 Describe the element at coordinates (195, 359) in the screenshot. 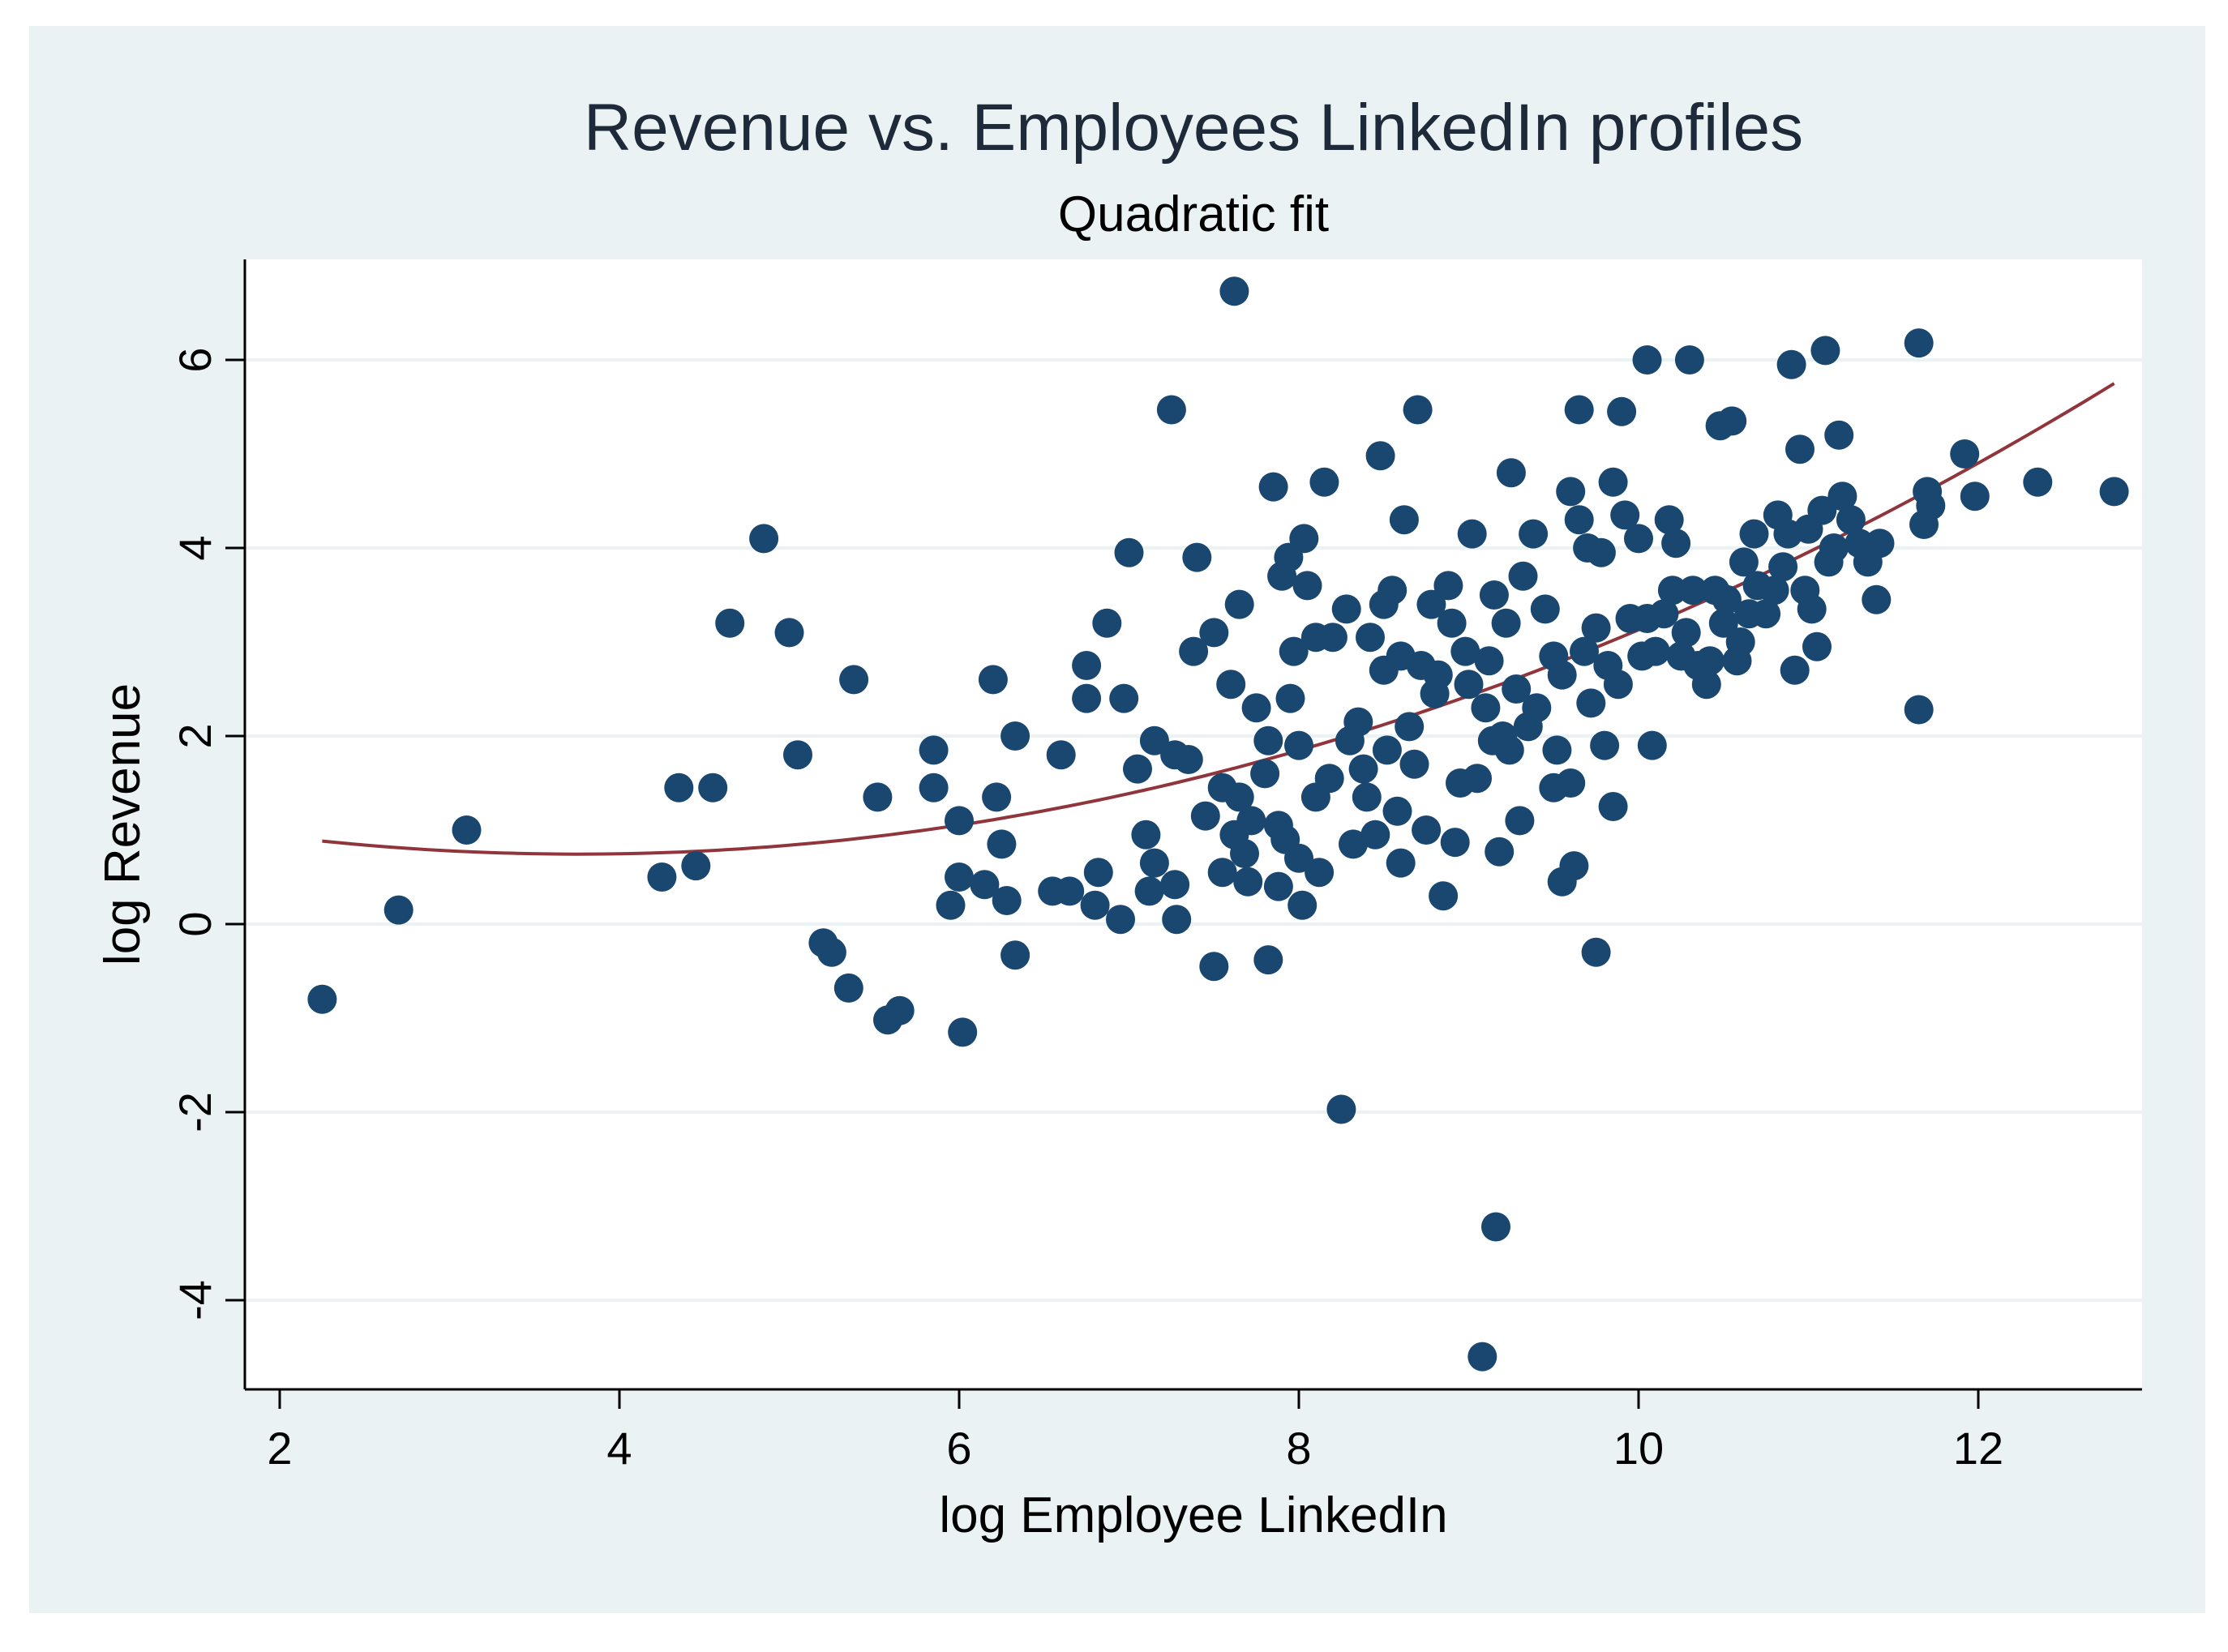

I see `y-tick-label: 6` at that location.